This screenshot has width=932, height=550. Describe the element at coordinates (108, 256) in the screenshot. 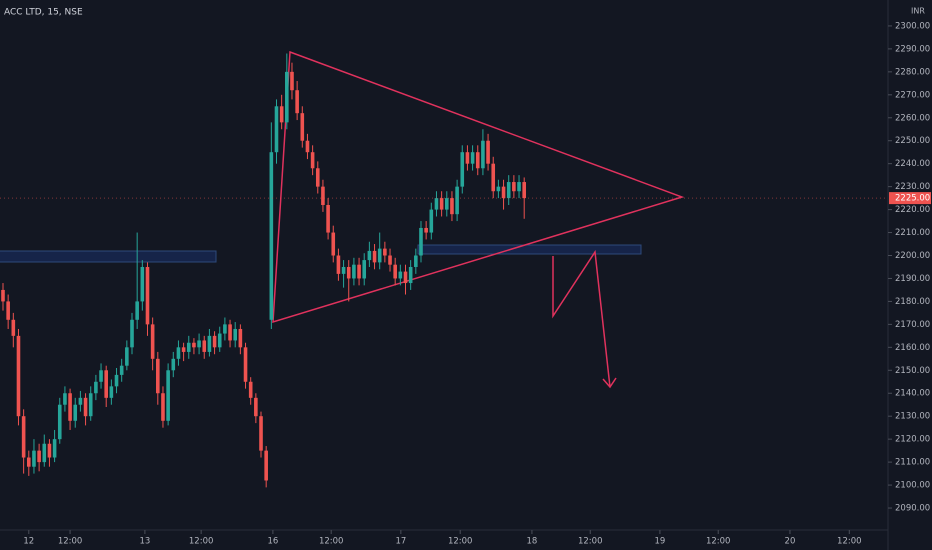

I see `support-zone` at that location.